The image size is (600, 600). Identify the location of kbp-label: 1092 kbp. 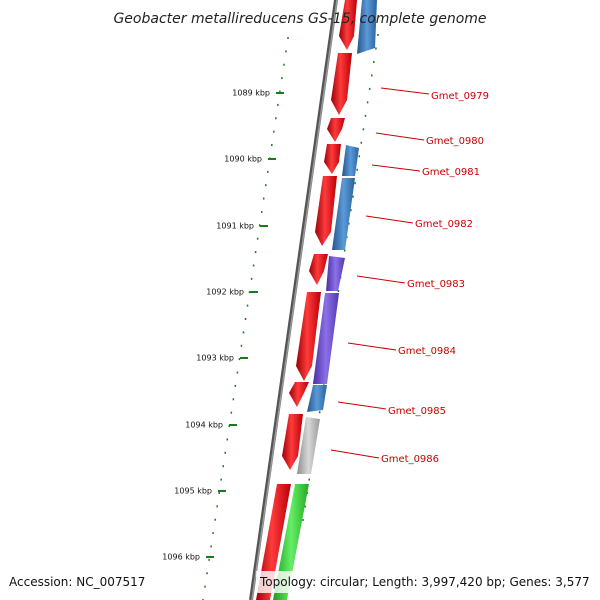
(225, 292).